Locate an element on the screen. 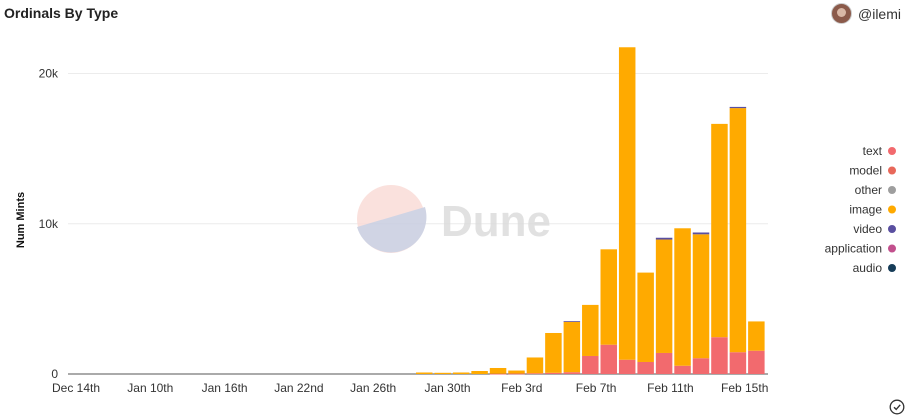  chart-title: Ordinals By Type is located at coordinates (61, 13).